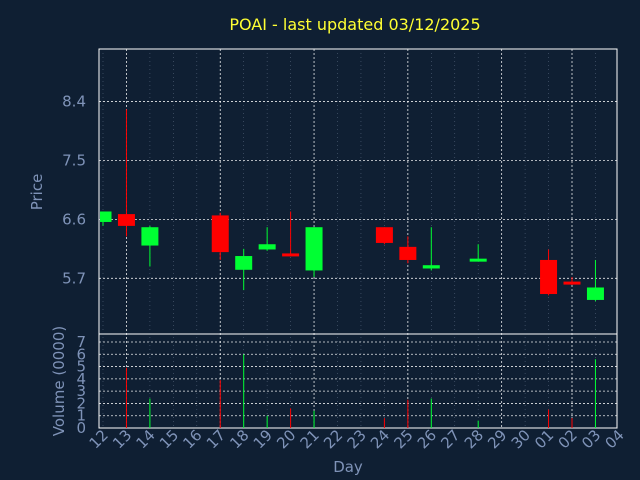 This screenshot has height=480, width=640. I want to click on volume-tick-label: 3, so click(81, 391).